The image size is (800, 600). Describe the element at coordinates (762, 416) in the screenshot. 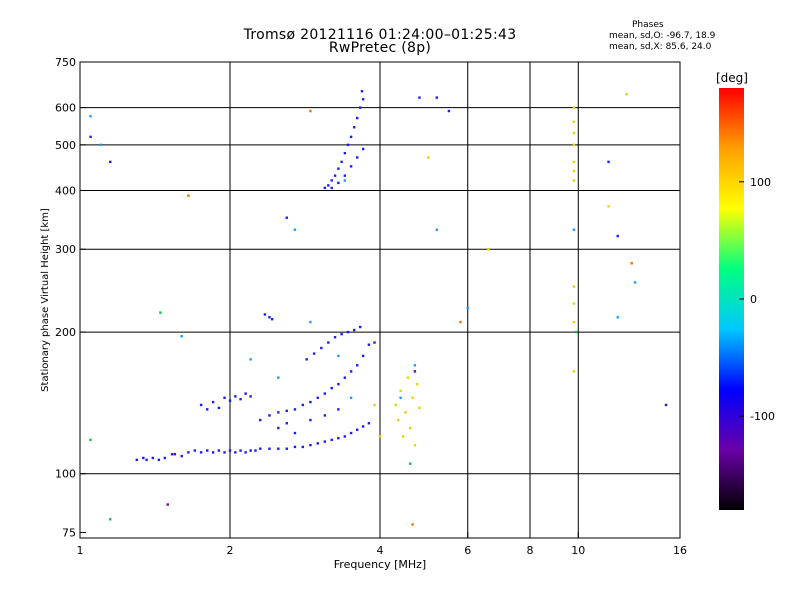

I see `colorbar-tick-label: -100` at that location.